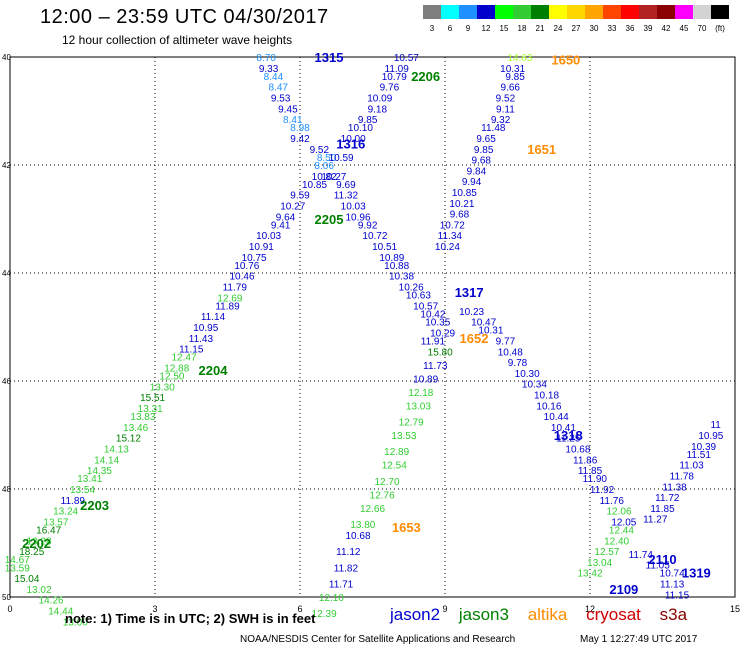 The image size is (740, 650). I want to click on wave-height-value: 11.27, so click(655, 520).